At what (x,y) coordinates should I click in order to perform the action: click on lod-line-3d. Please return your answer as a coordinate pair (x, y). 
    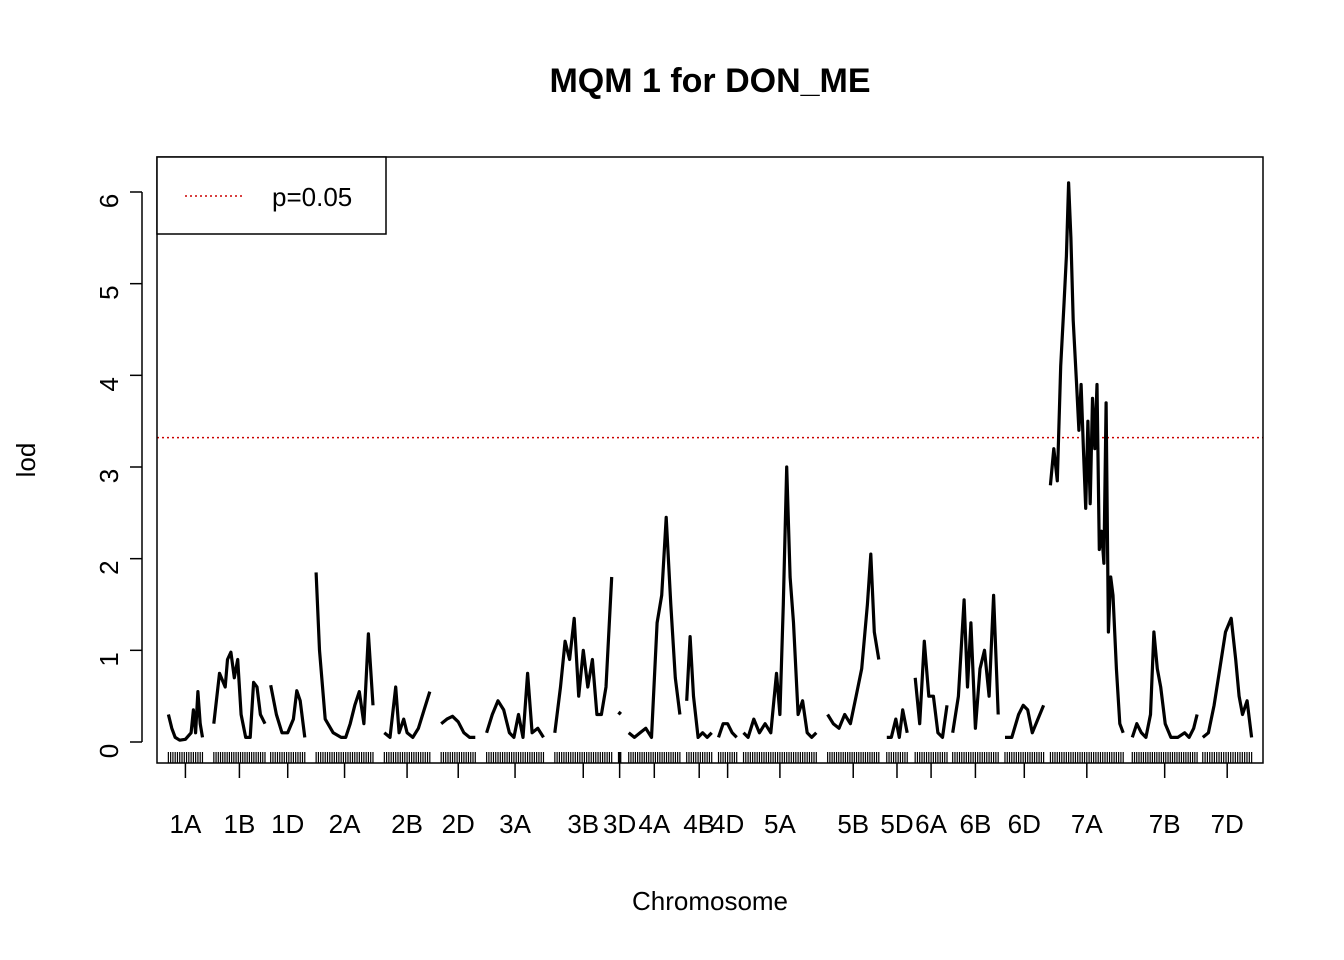
    Looking at the image, I should click on (620, 713).